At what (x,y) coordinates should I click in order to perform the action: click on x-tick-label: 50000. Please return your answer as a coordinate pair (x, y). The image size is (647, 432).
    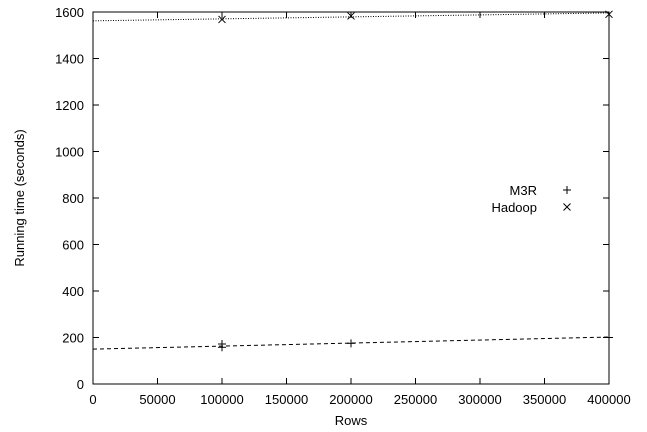
    Looking at the image, I should click on (157, 399).